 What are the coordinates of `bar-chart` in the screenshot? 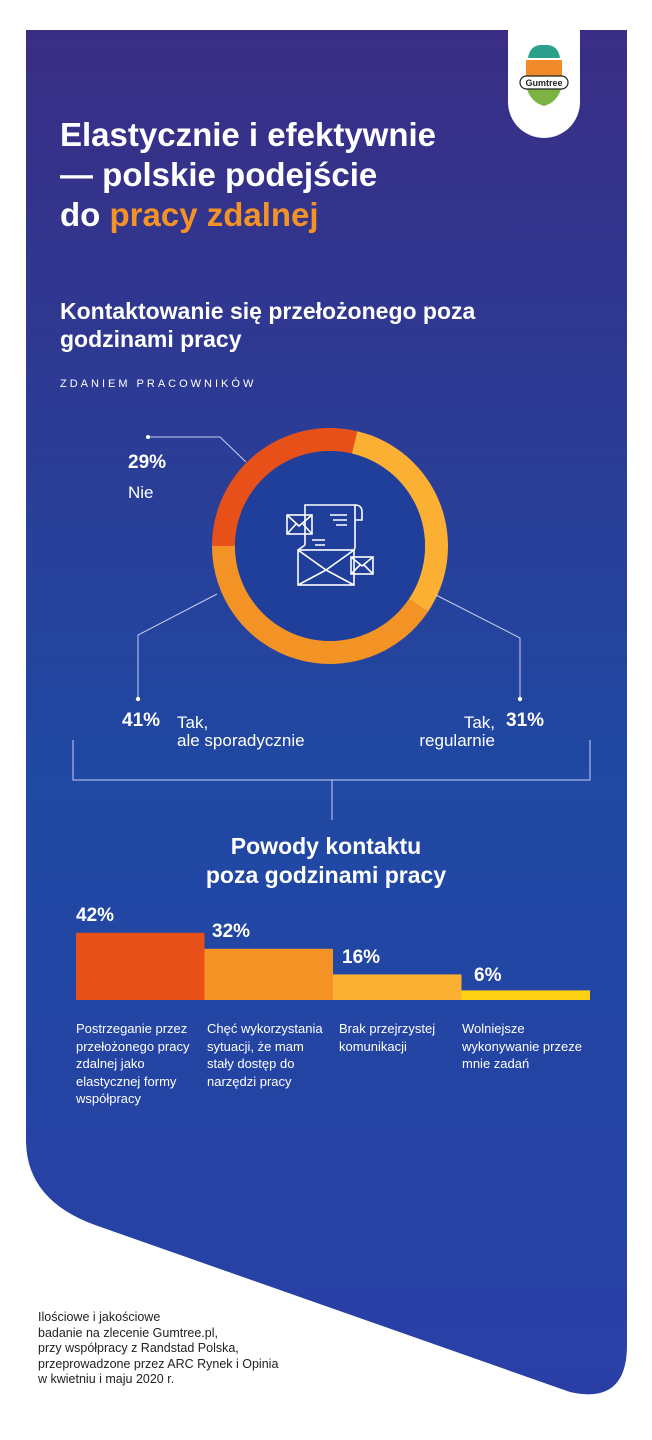 It's located at (333, 966).